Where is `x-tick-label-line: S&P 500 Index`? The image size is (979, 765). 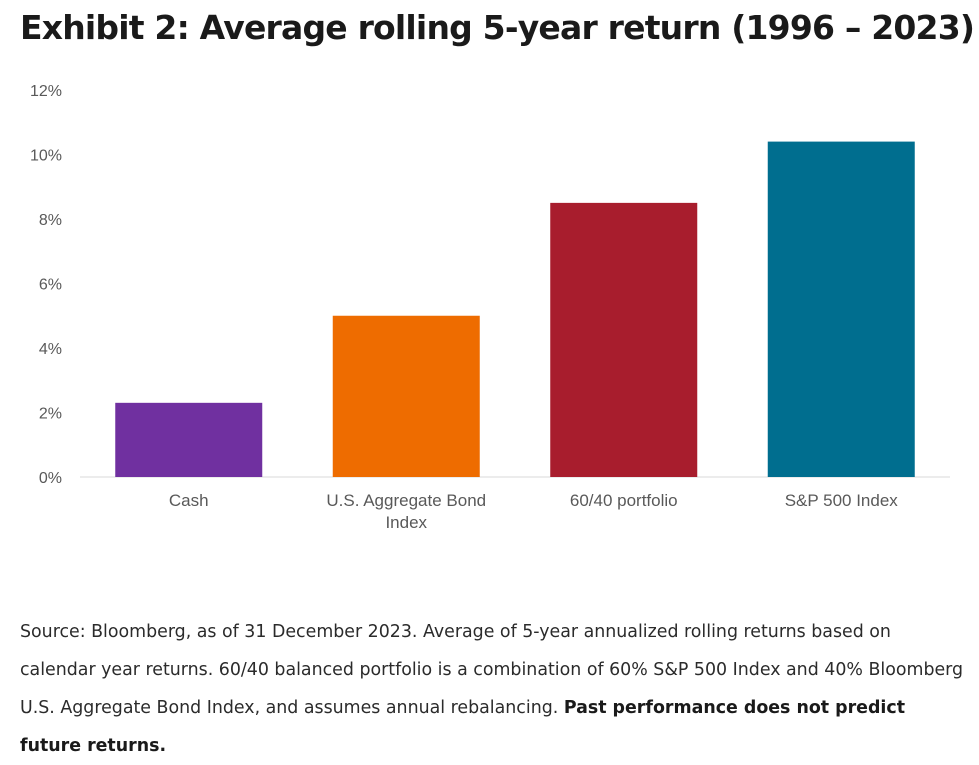 x-tick-label-line: S&P 500 Index is located at coordinates (842, 500).